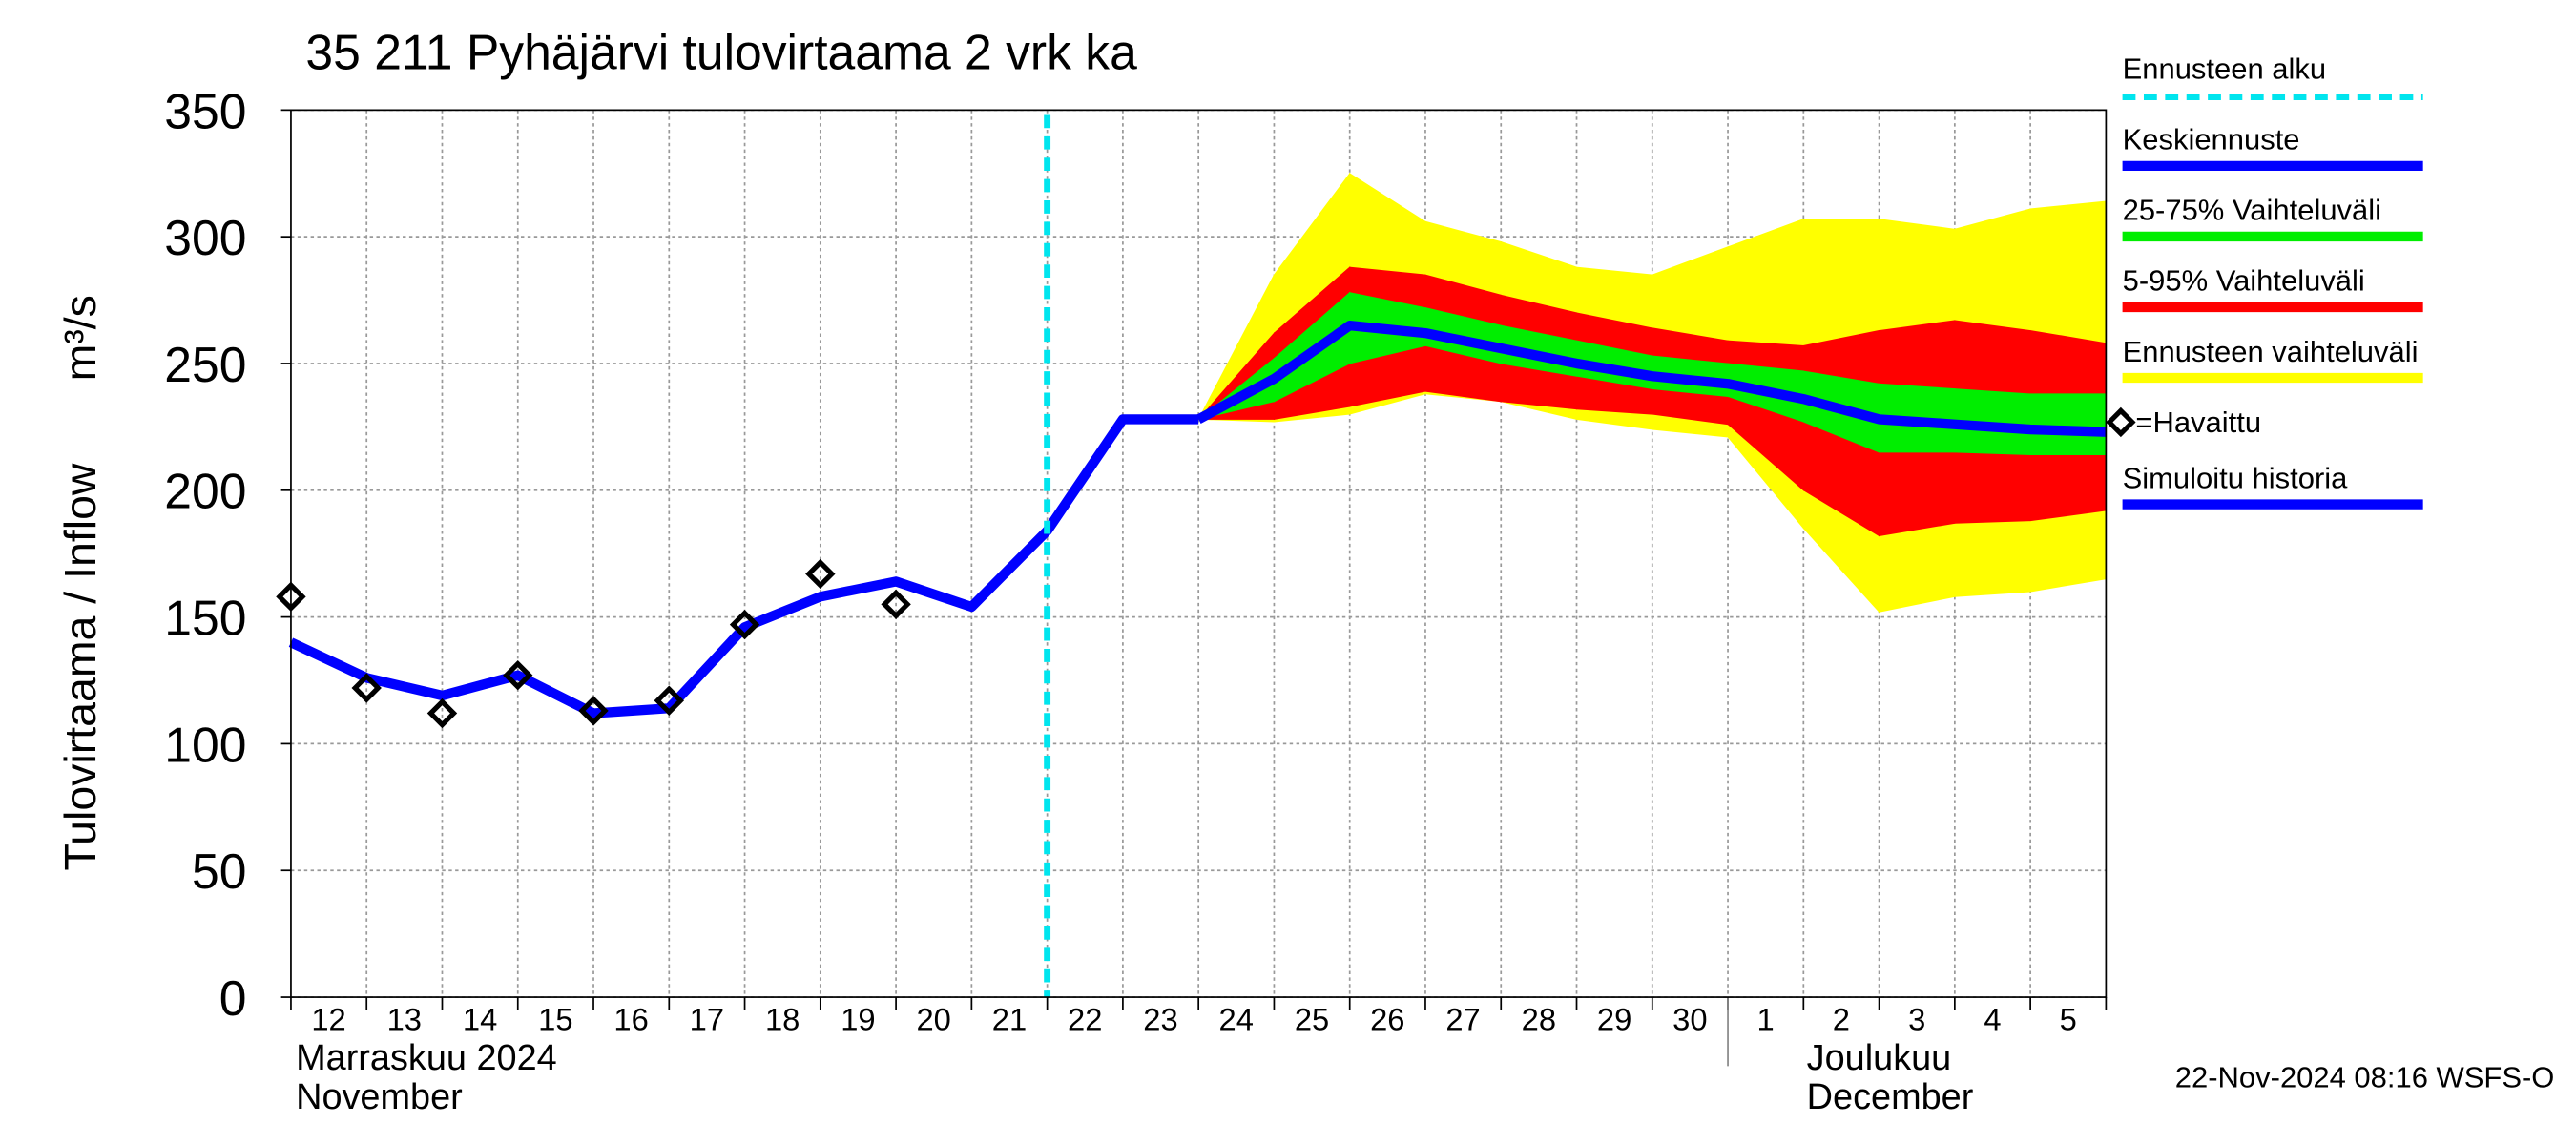 The image size is (2576, 1145). What do you see at coordinates (1766, 1018) in the screenshot?
I see `x-tick-label: 1` at bounding box center [1766, 1018].